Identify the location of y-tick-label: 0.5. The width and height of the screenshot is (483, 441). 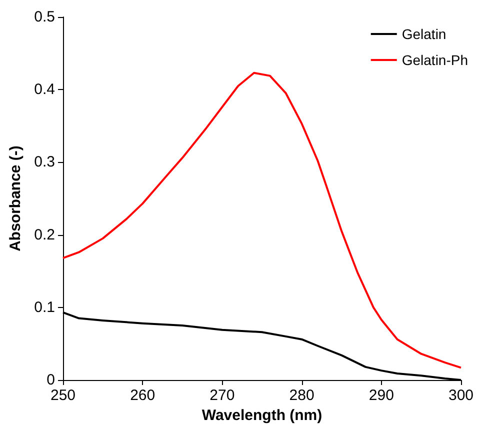
(44, 17).